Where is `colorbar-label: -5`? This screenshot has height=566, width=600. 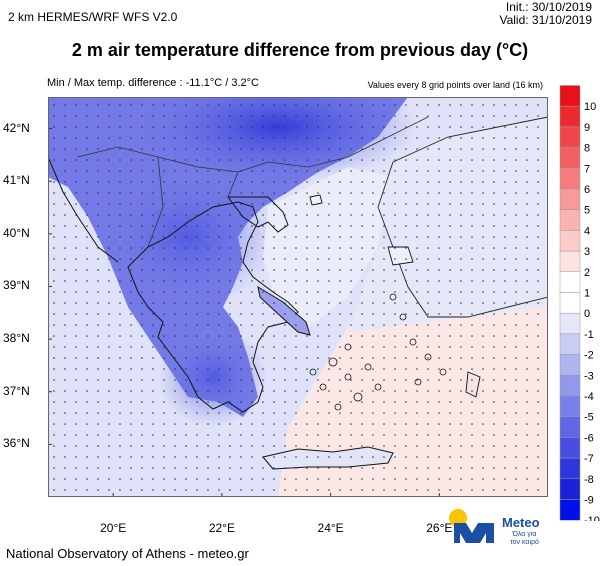 colorbar-label: -5 is located at coordinates (589, 418).